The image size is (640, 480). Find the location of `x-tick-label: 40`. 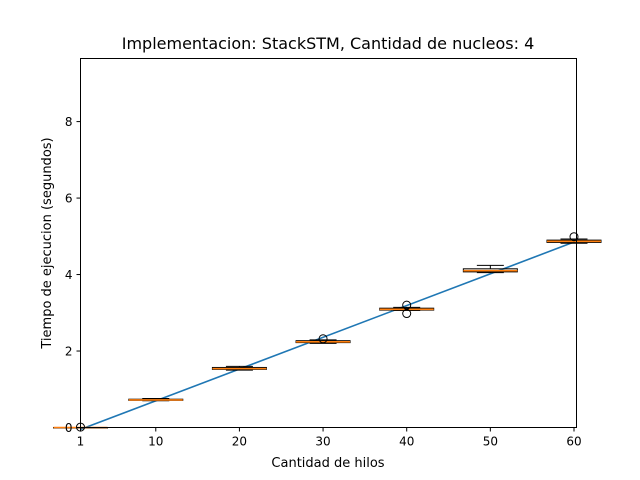

x-tick-label: 40 is located at coordinates (406, 442).